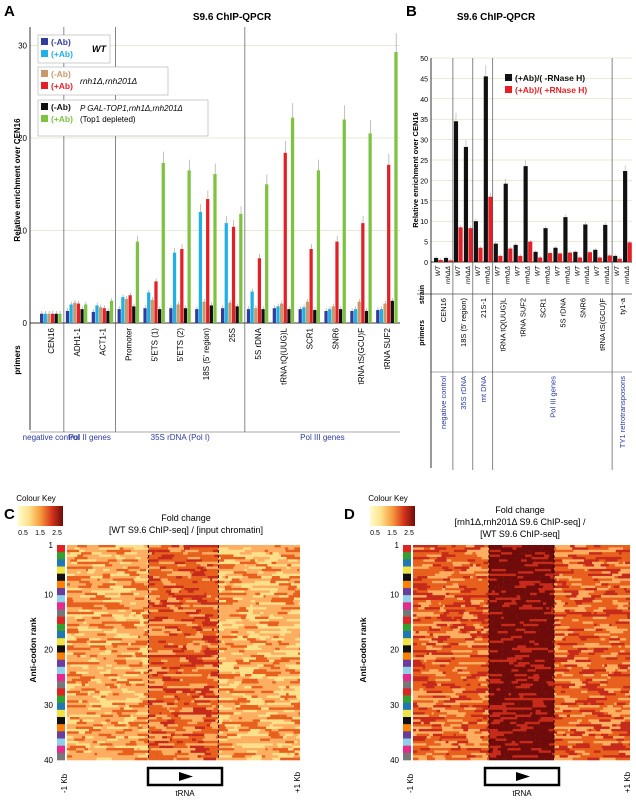 The width and height of the screenshot is (636, 800). I want to click on x-tick-label: 5'ETS (1), so click(154, 345).